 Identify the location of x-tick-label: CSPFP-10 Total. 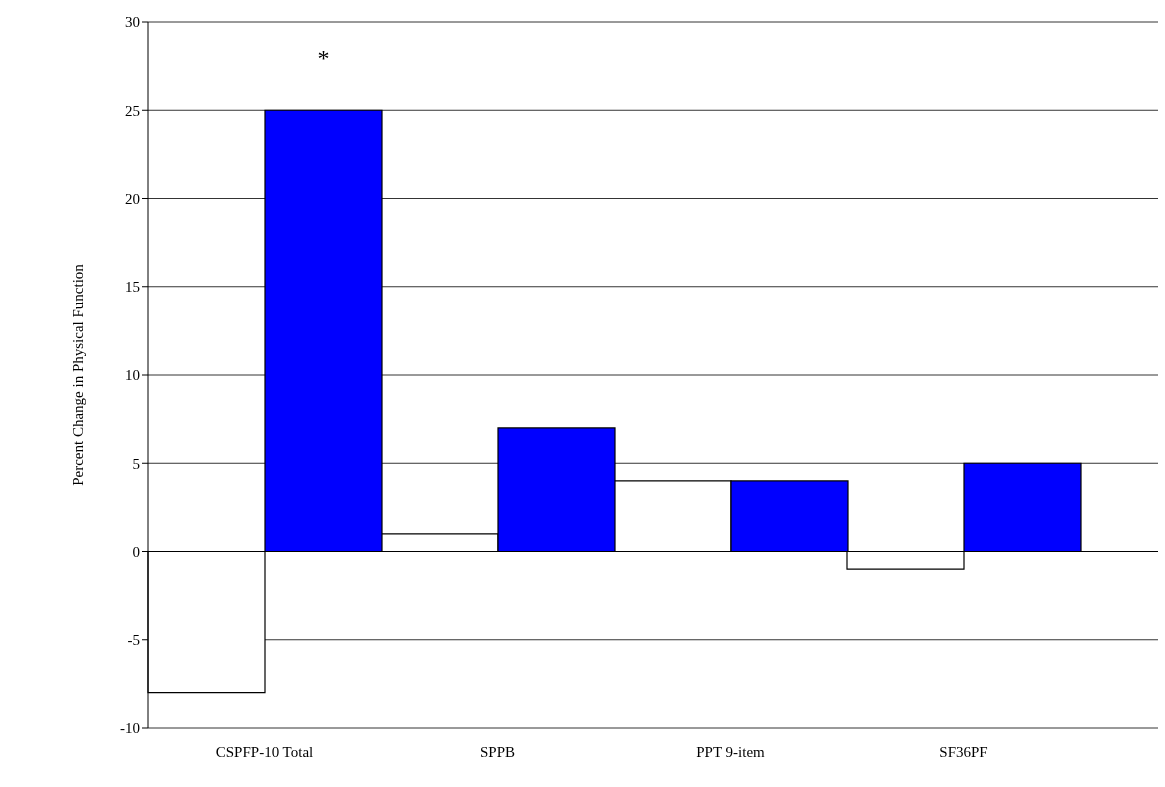
(264, 751).